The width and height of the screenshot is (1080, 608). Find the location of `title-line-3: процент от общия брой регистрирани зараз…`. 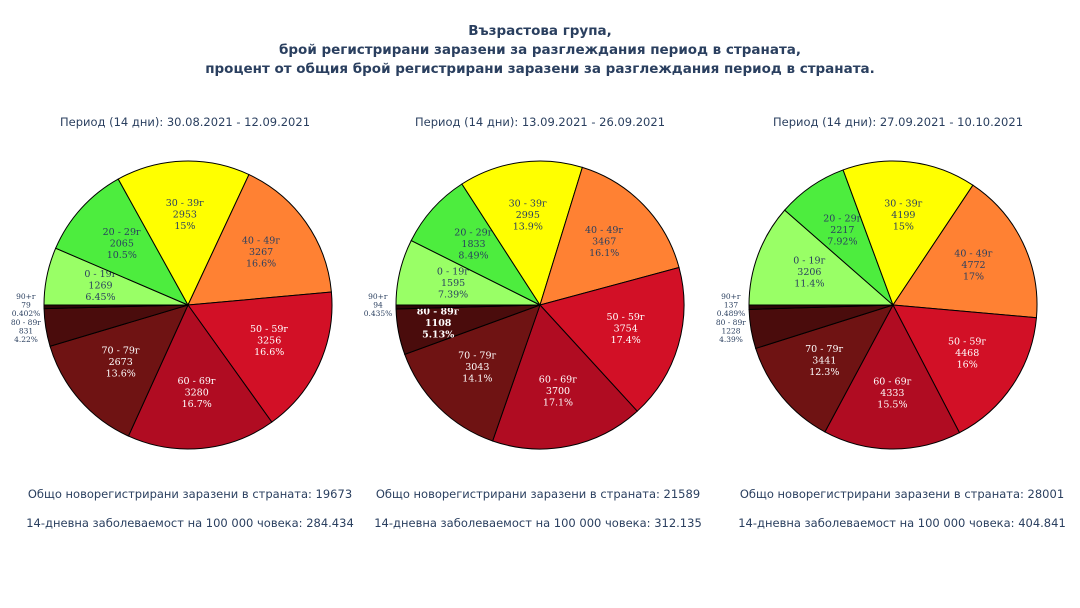

title-line-3: процент от общия брой регистрирани зараз… is located at coordinates (540, 69).